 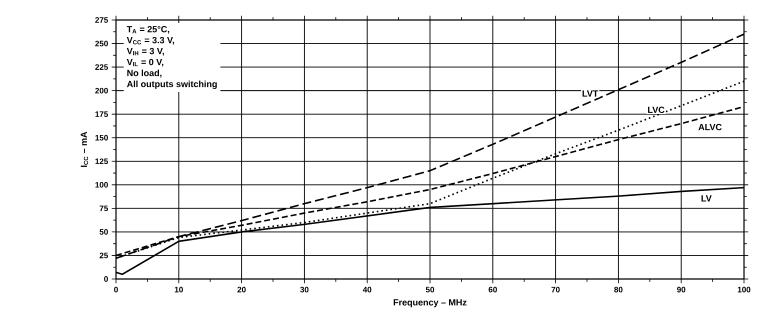 I want to click on series-label: ALVC, so click(x=710, y=127).